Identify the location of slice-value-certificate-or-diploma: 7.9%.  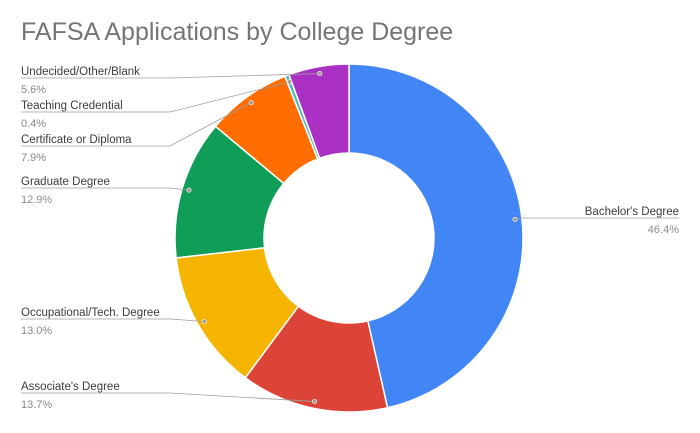
(33, 158).